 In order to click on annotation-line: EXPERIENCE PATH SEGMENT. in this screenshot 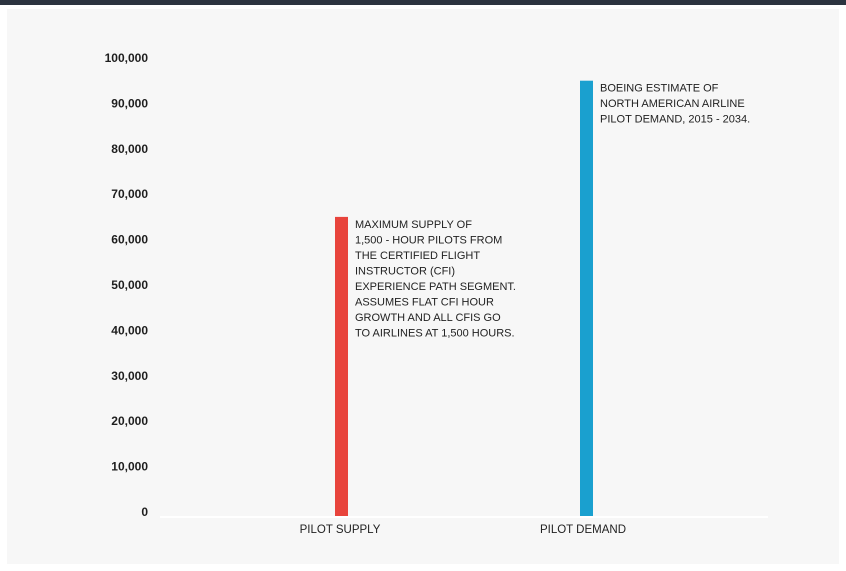, I will do `click(435, 287)`.